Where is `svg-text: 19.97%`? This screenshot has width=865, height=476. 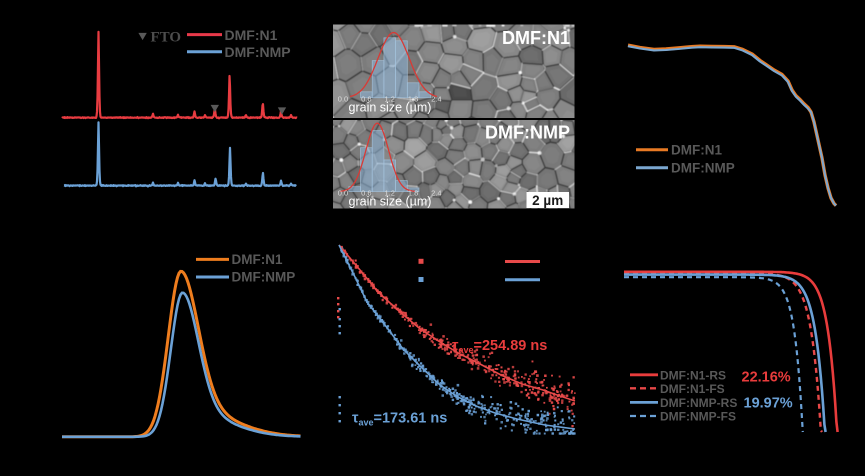 svg-text: 19.97% is located at coordinates (768, 404).